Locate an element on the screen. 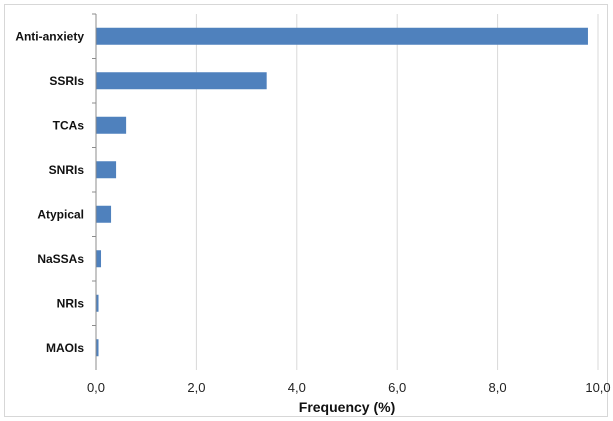  category-label: SNRIs is located at coordinates (67, 170).